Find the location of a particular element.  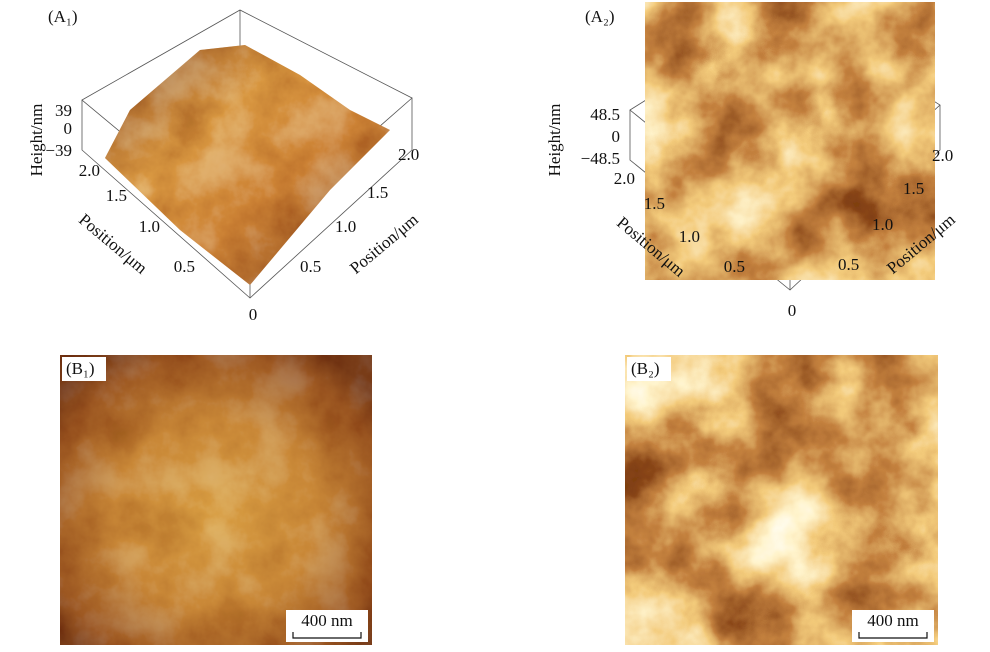

afm-texture is located at coordinates (216, 500).